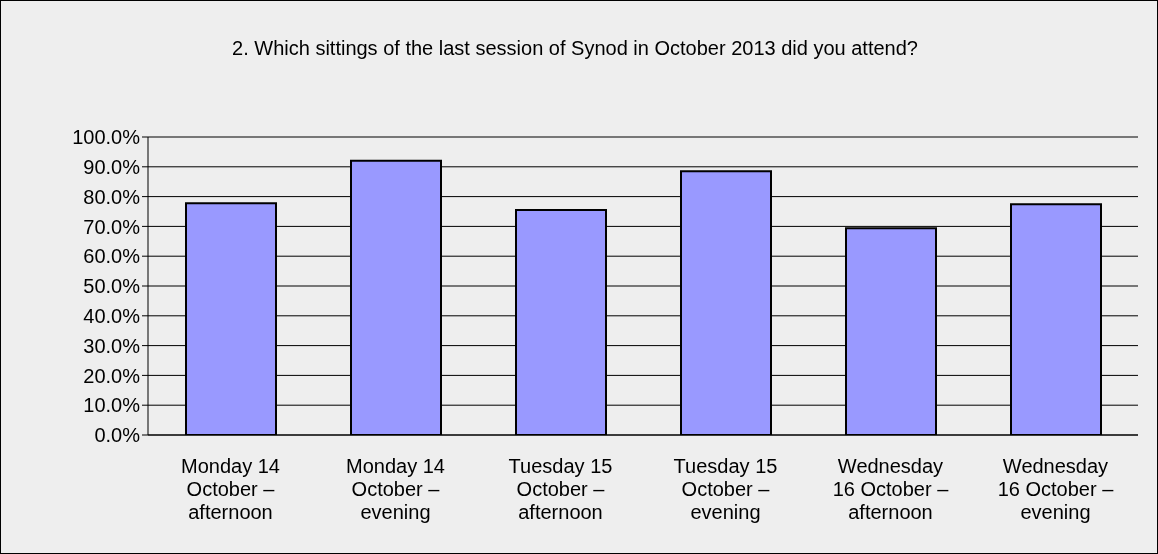 The height and width of the screenshot is (554, 1158). What do you see at coordinates (395, 489) in the screenshot?
I see `x-tick-label: Monday 14 October – evening` at bounding box center [395, 489].